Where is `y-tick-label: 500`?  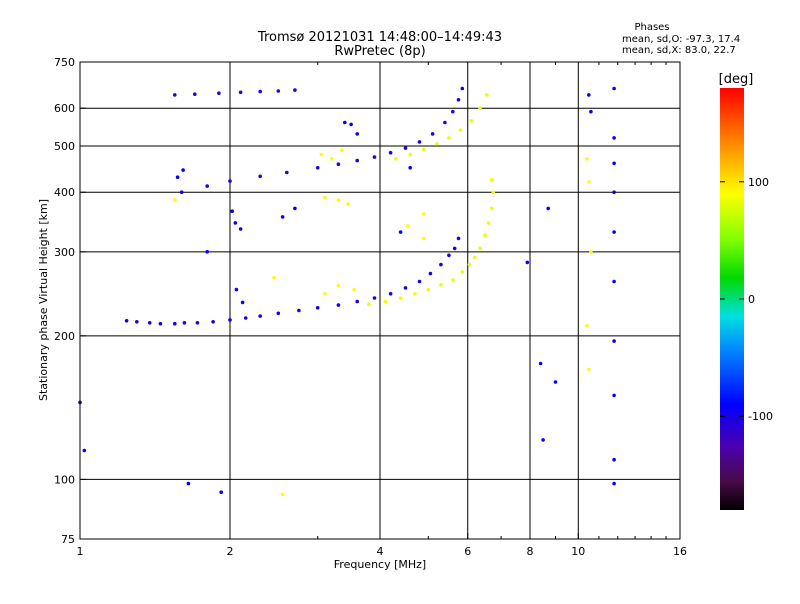
y-tick-label: 500 is located at coordinates (64, 146).